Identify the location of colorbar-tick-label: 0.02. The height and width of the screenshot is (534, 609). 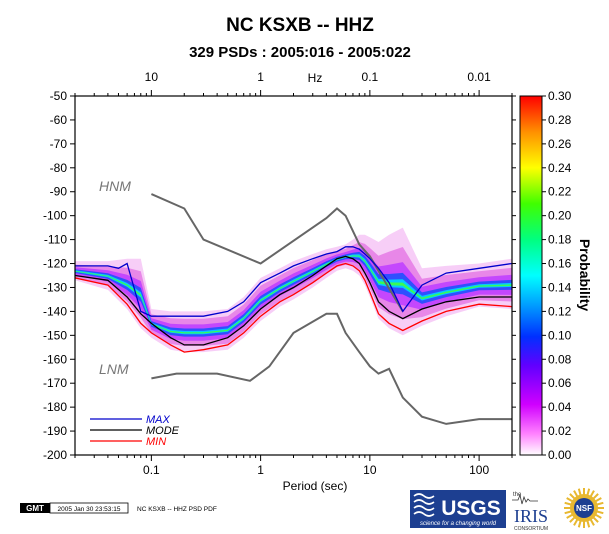
(560, 431).